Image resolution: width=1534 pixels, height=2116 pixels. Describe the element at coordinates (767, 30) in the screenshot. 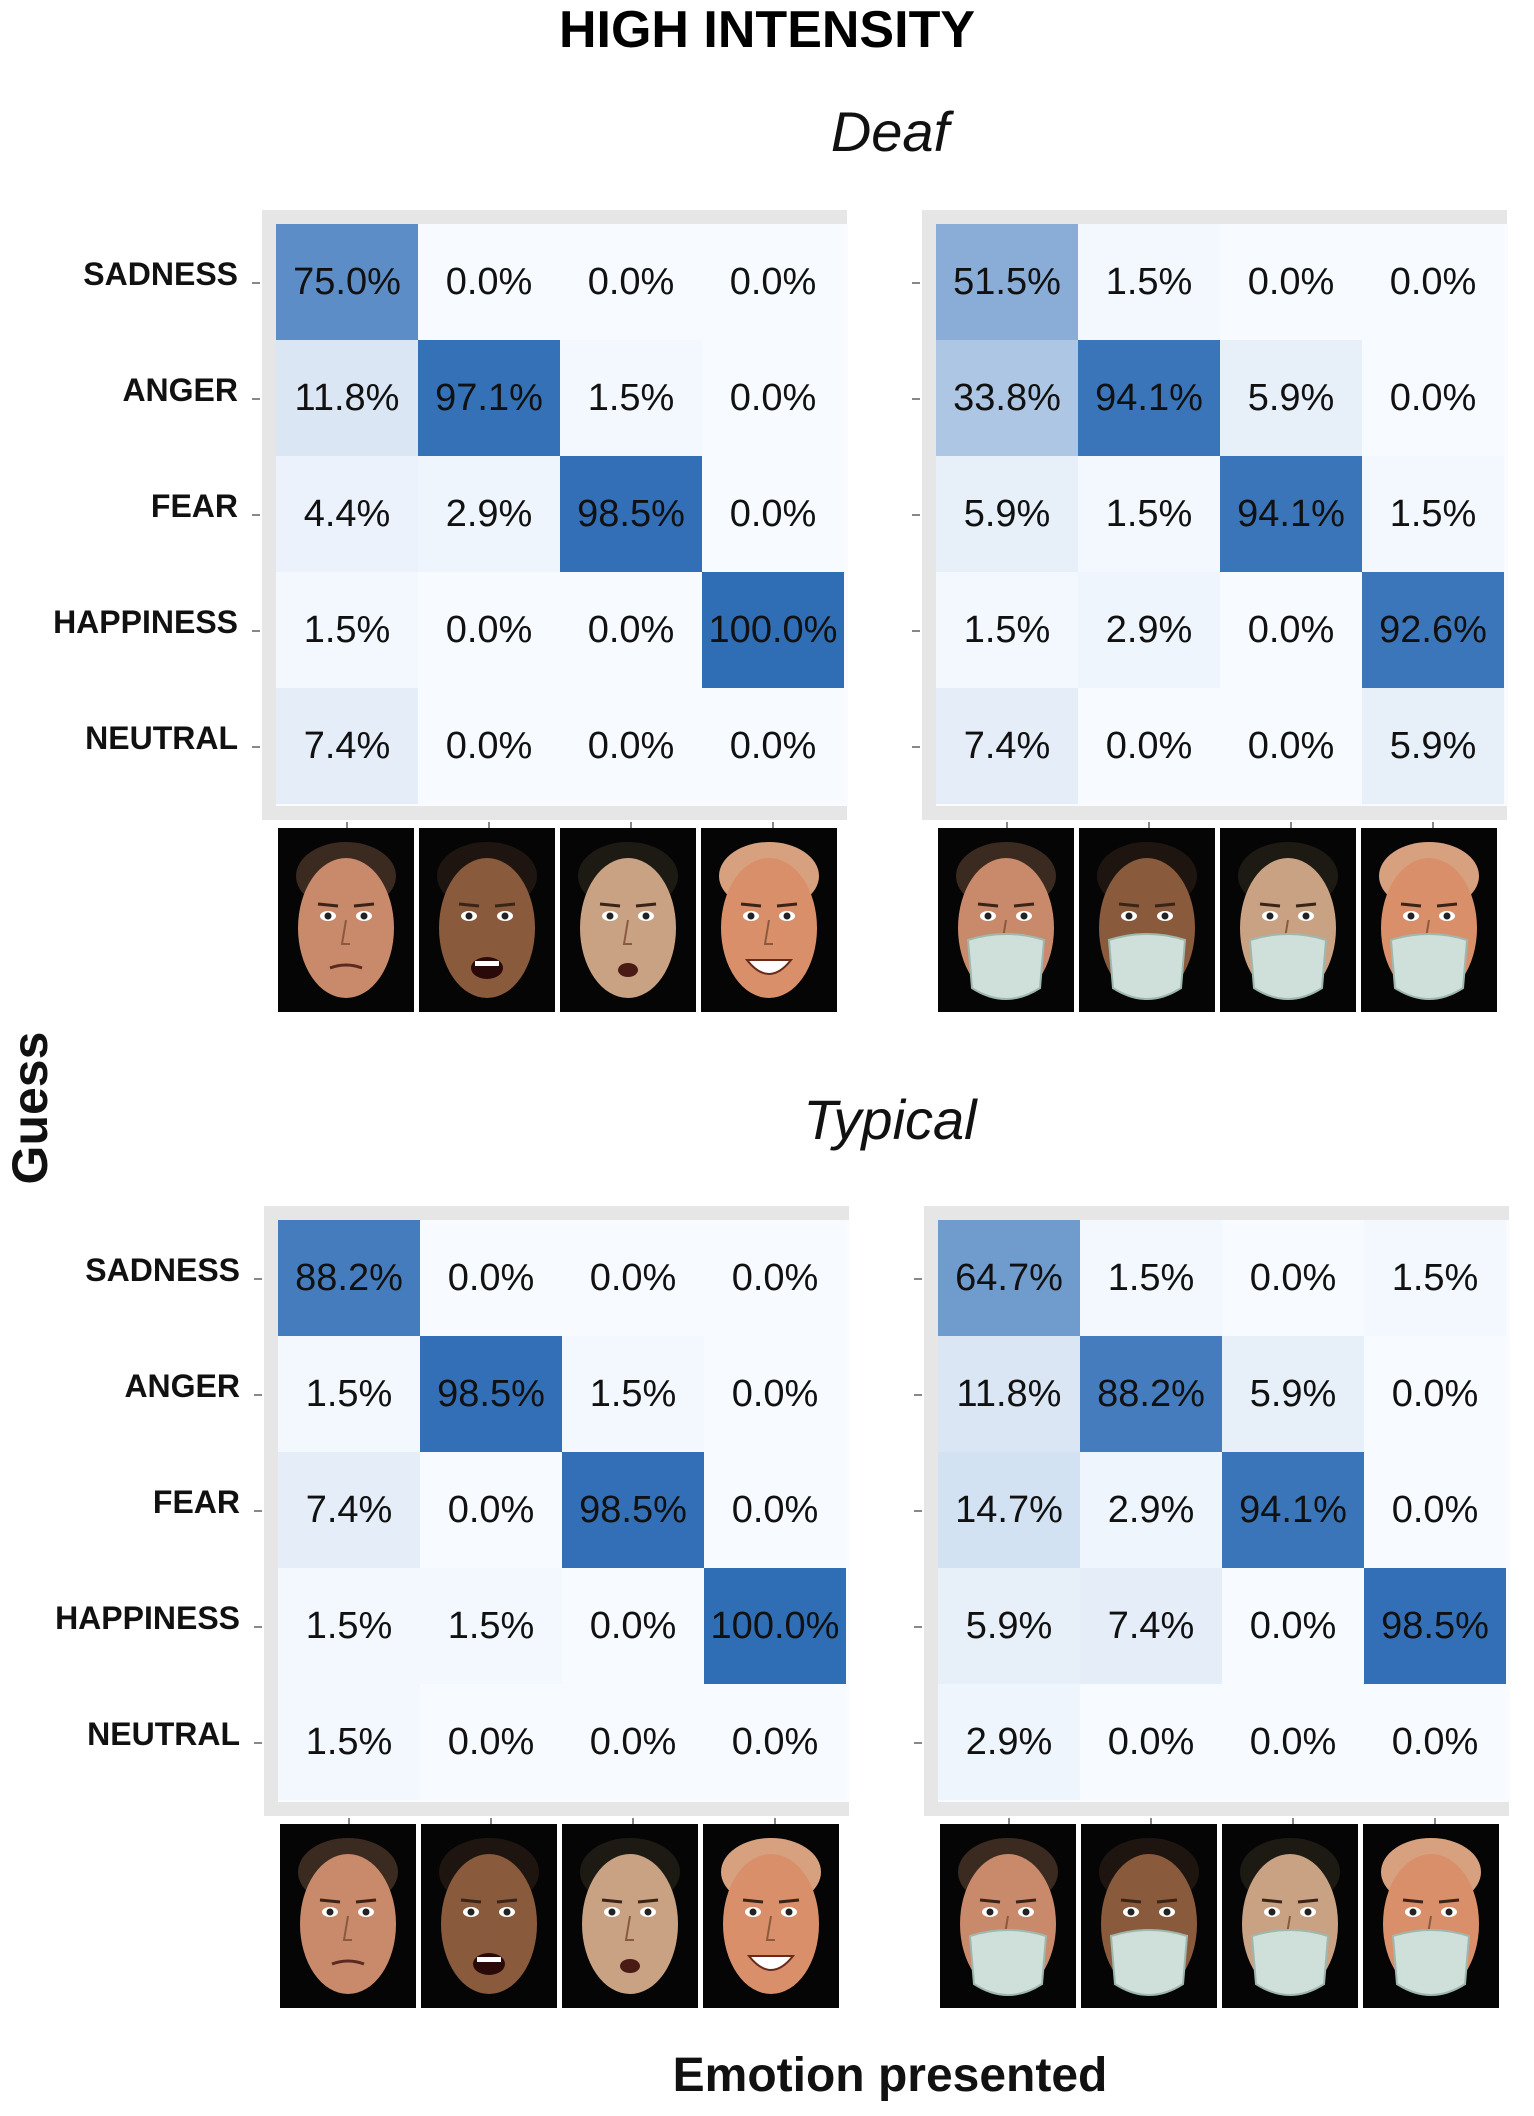

I see `figure-title: HIGH INTENSITY` at that location.